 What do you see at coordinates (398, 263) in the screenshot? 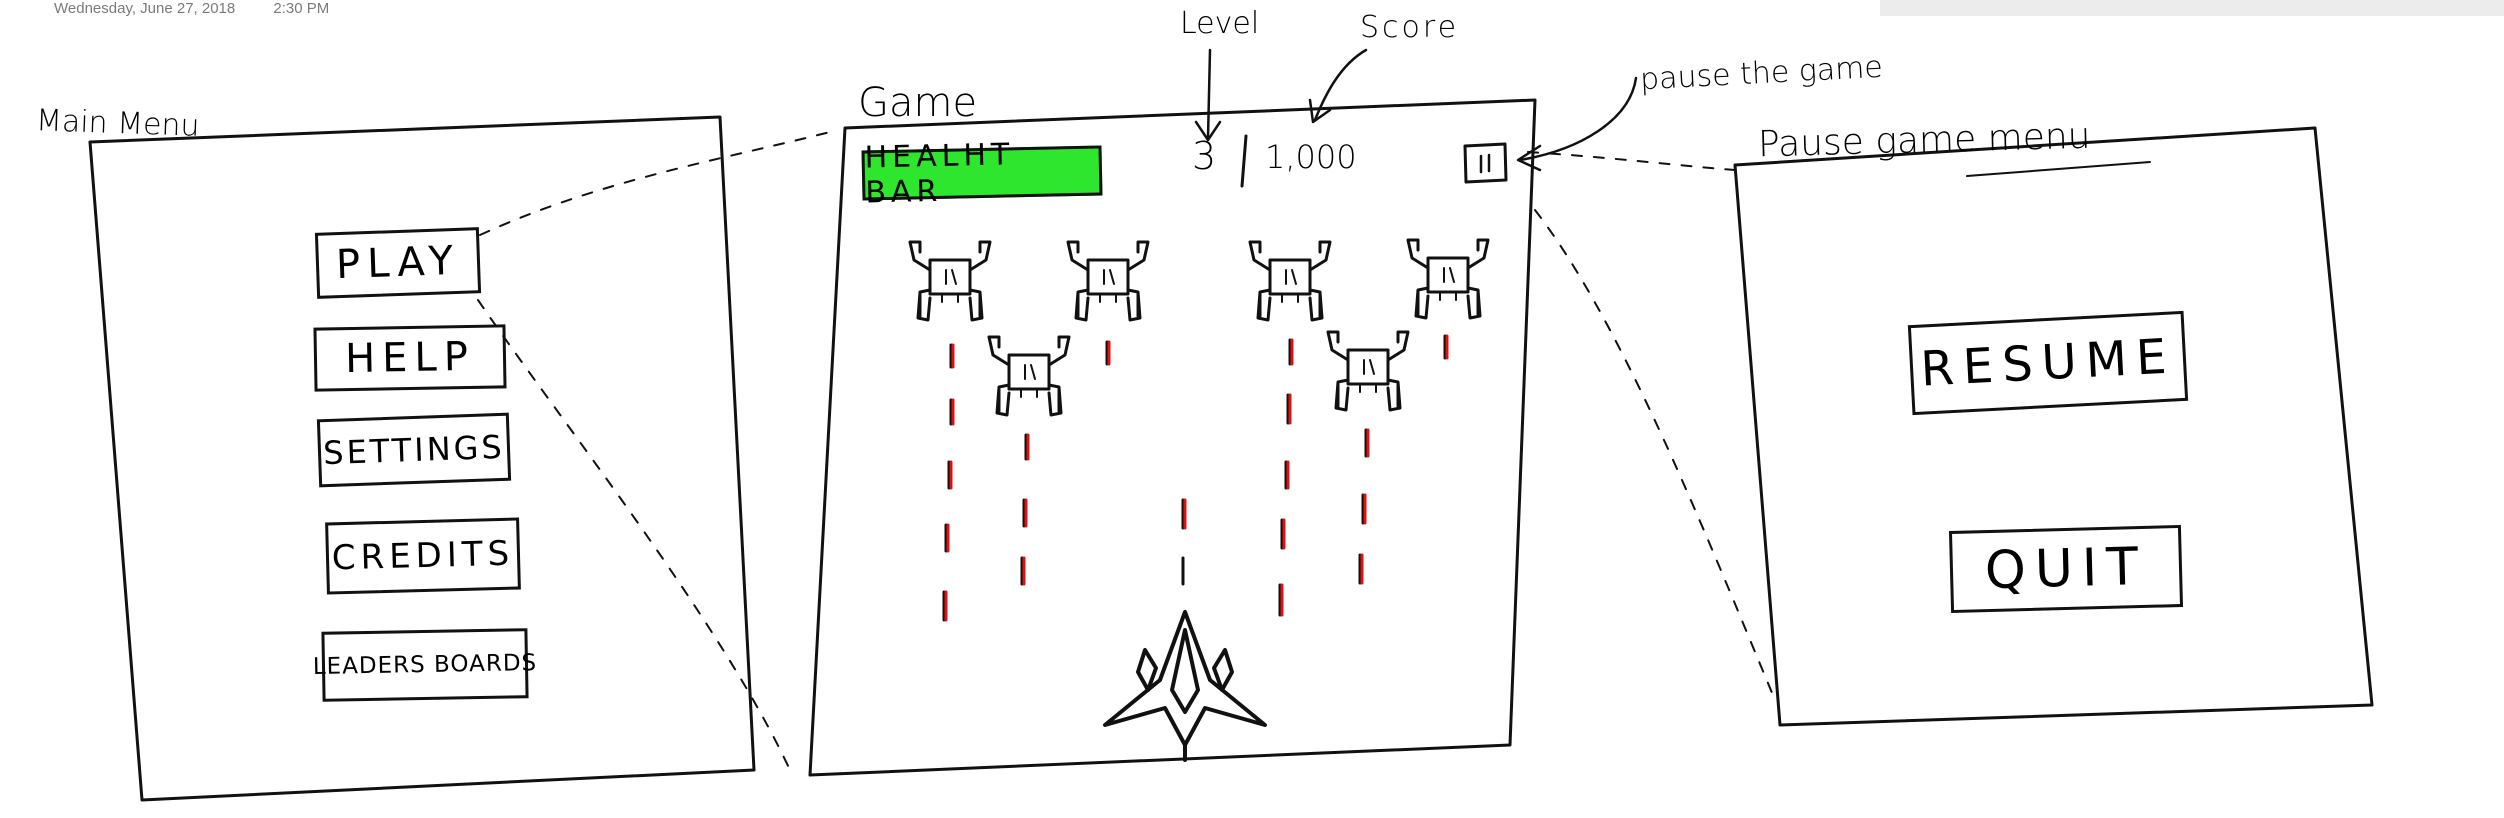
I see `play-button: PLAY` at bounding box center [398, 263].